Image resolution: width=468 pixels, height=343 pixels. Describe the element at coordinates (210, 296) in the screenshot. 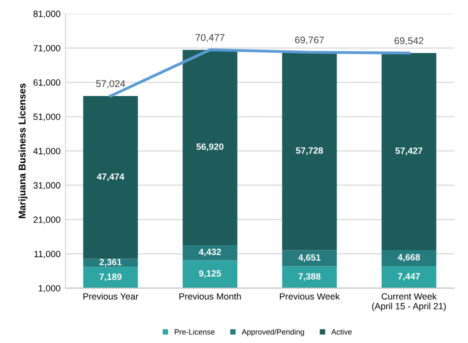

I see `x-tick-label: Previous Month` at that location.